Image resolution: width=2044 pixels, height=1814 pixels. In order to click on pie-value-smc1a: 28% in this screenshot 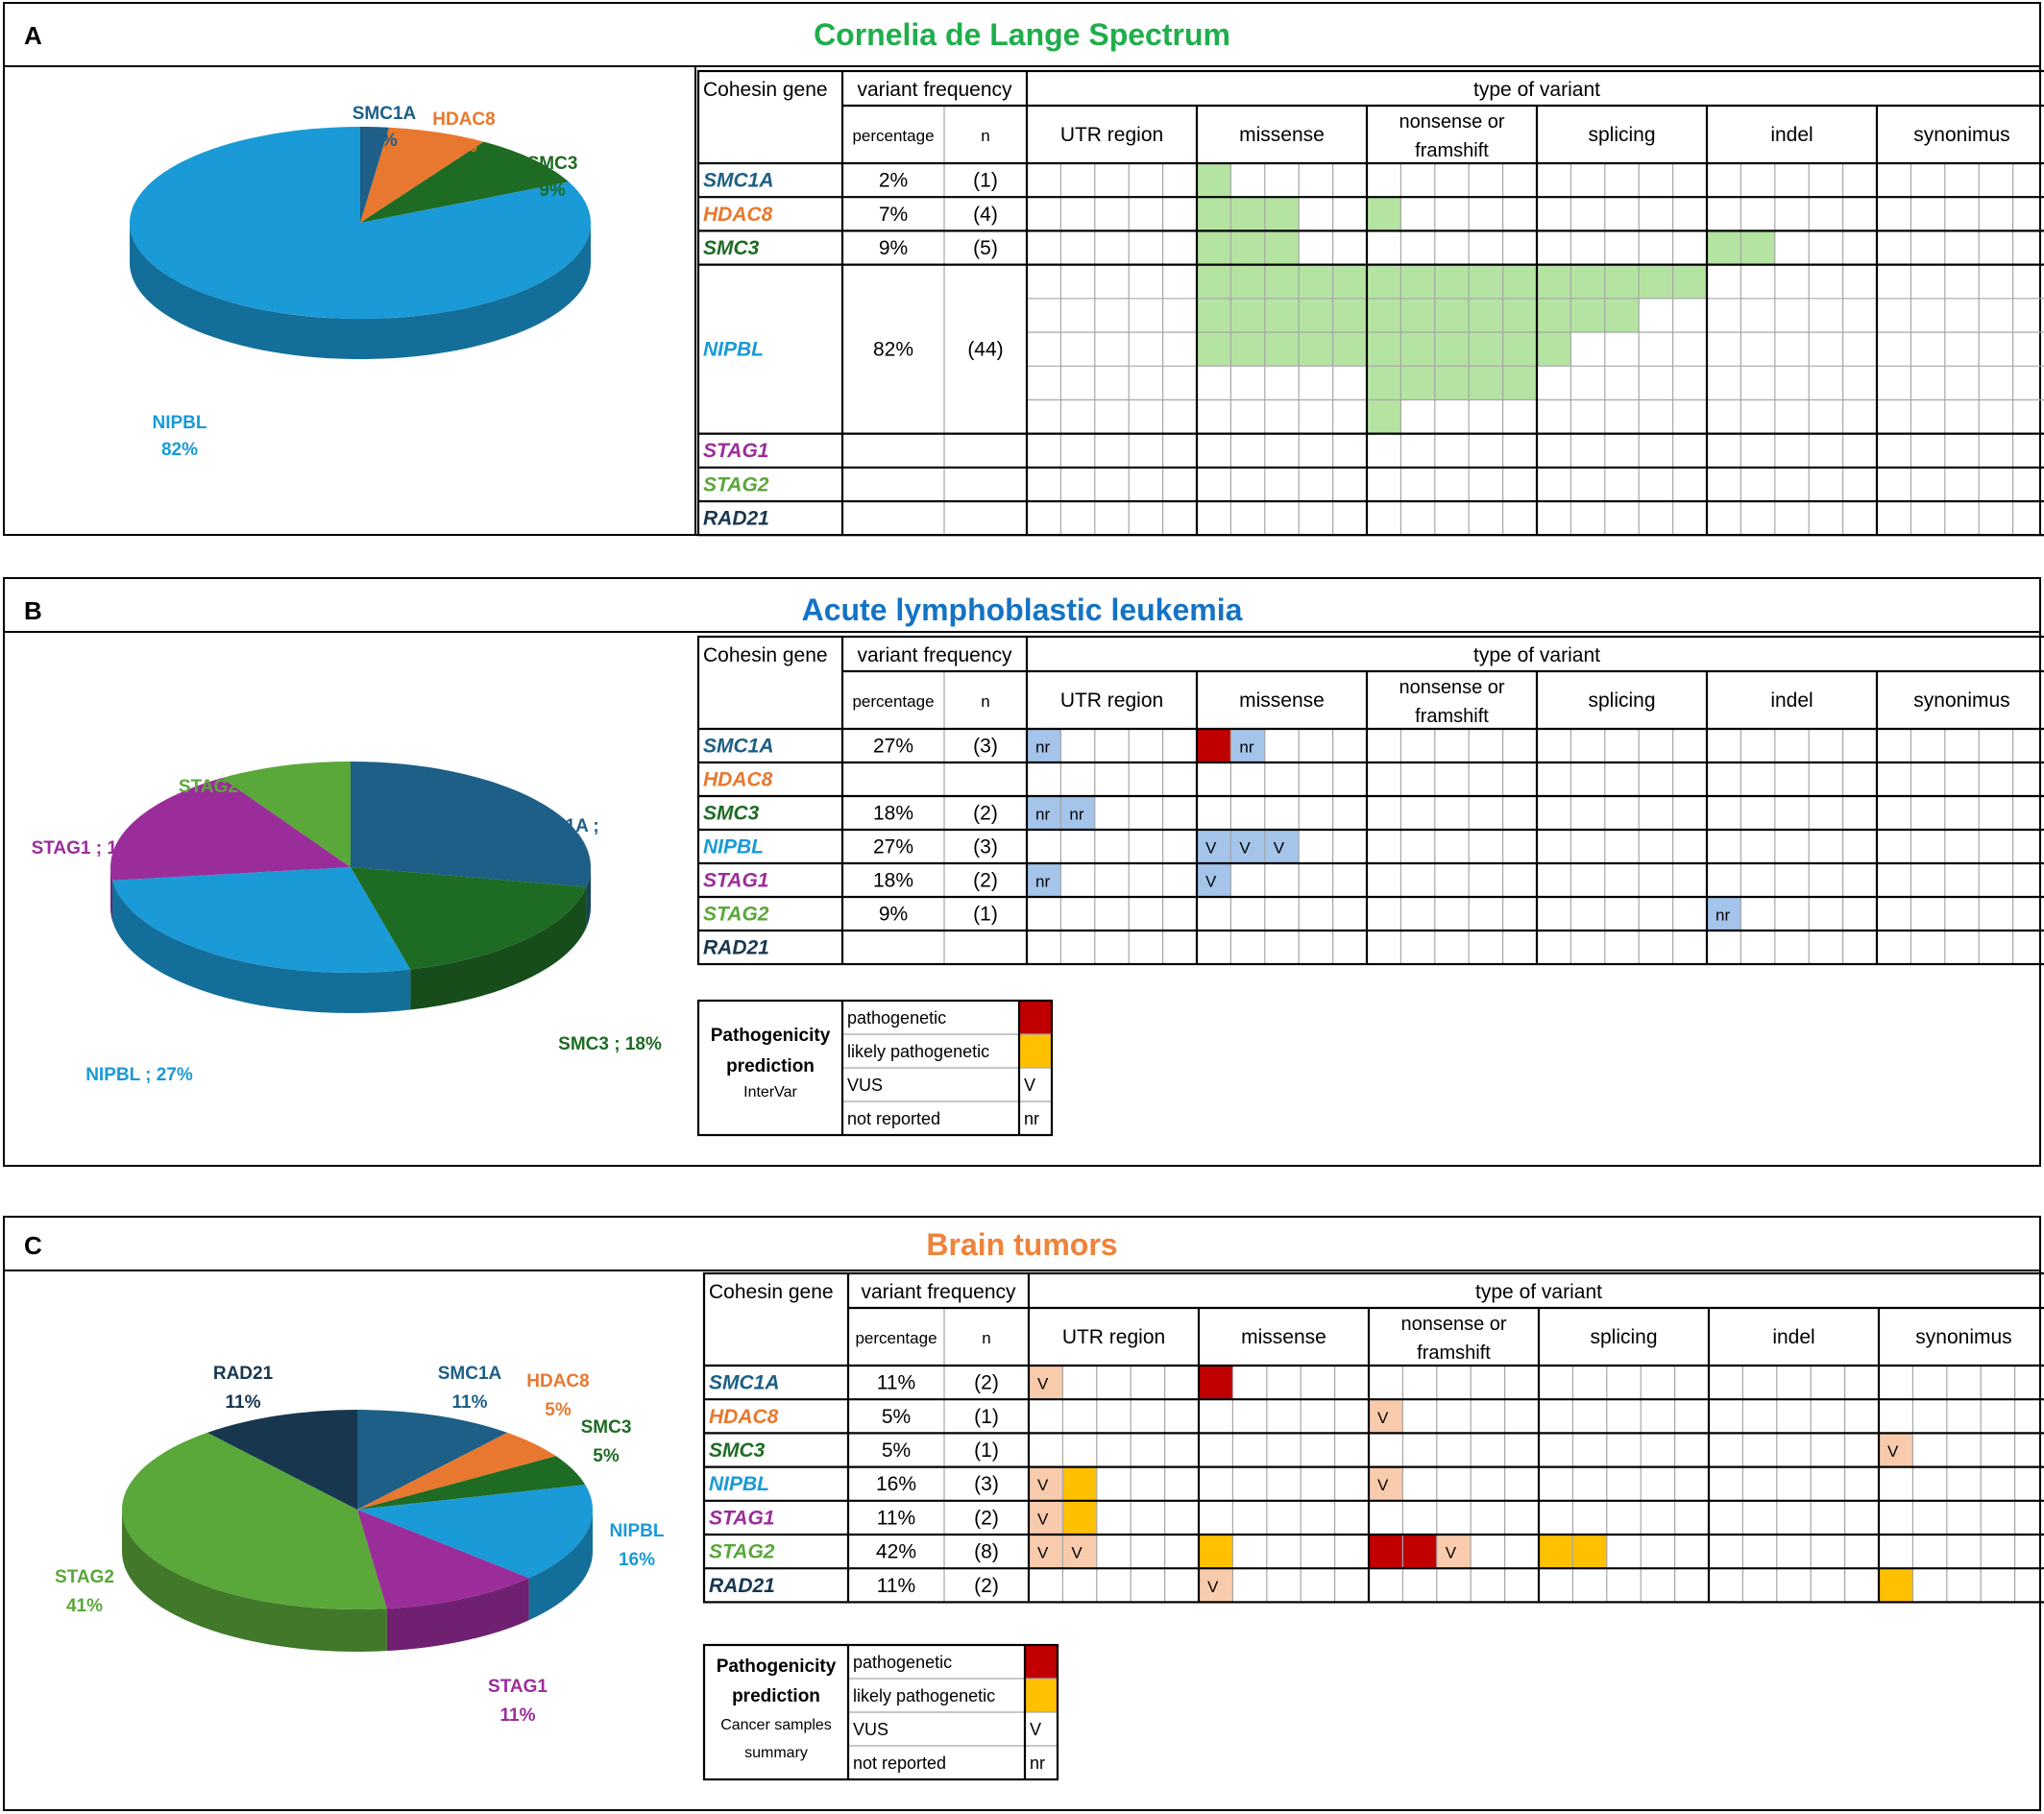, I will do `click(562, 853)`.